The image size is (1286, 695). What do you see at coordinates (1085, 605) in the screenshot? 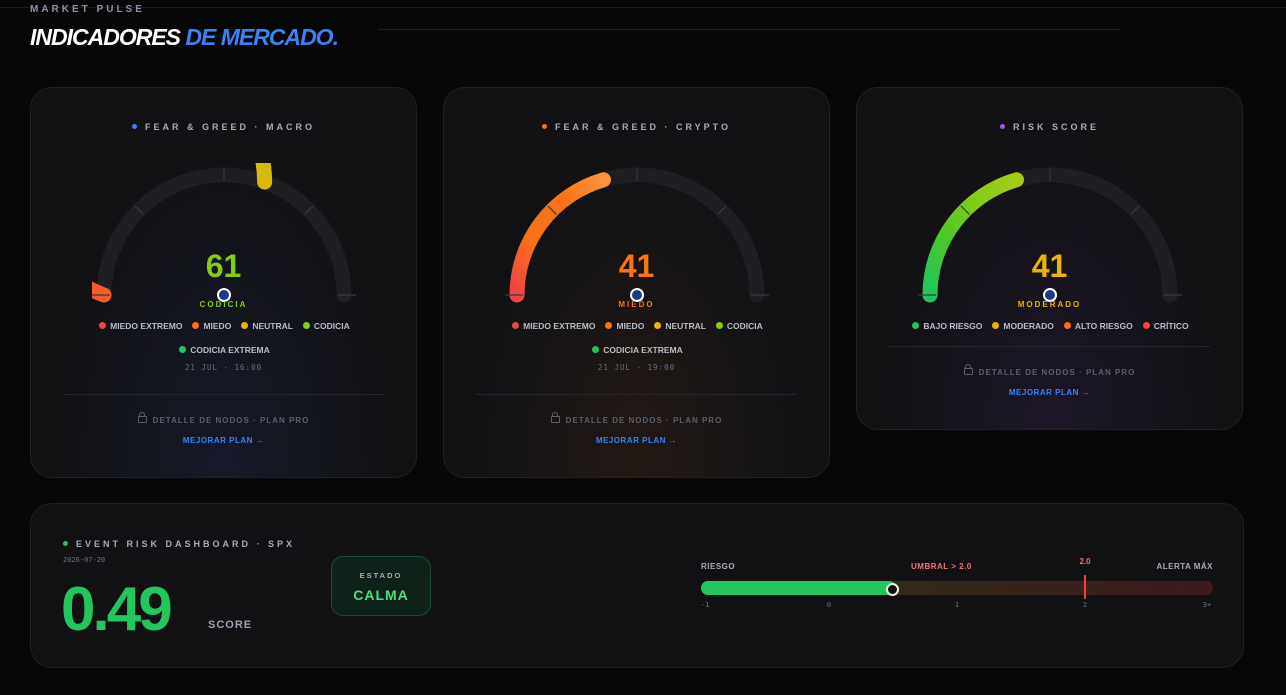
I see `risk-tick-label: 2` at bounding box center [1085, 605].